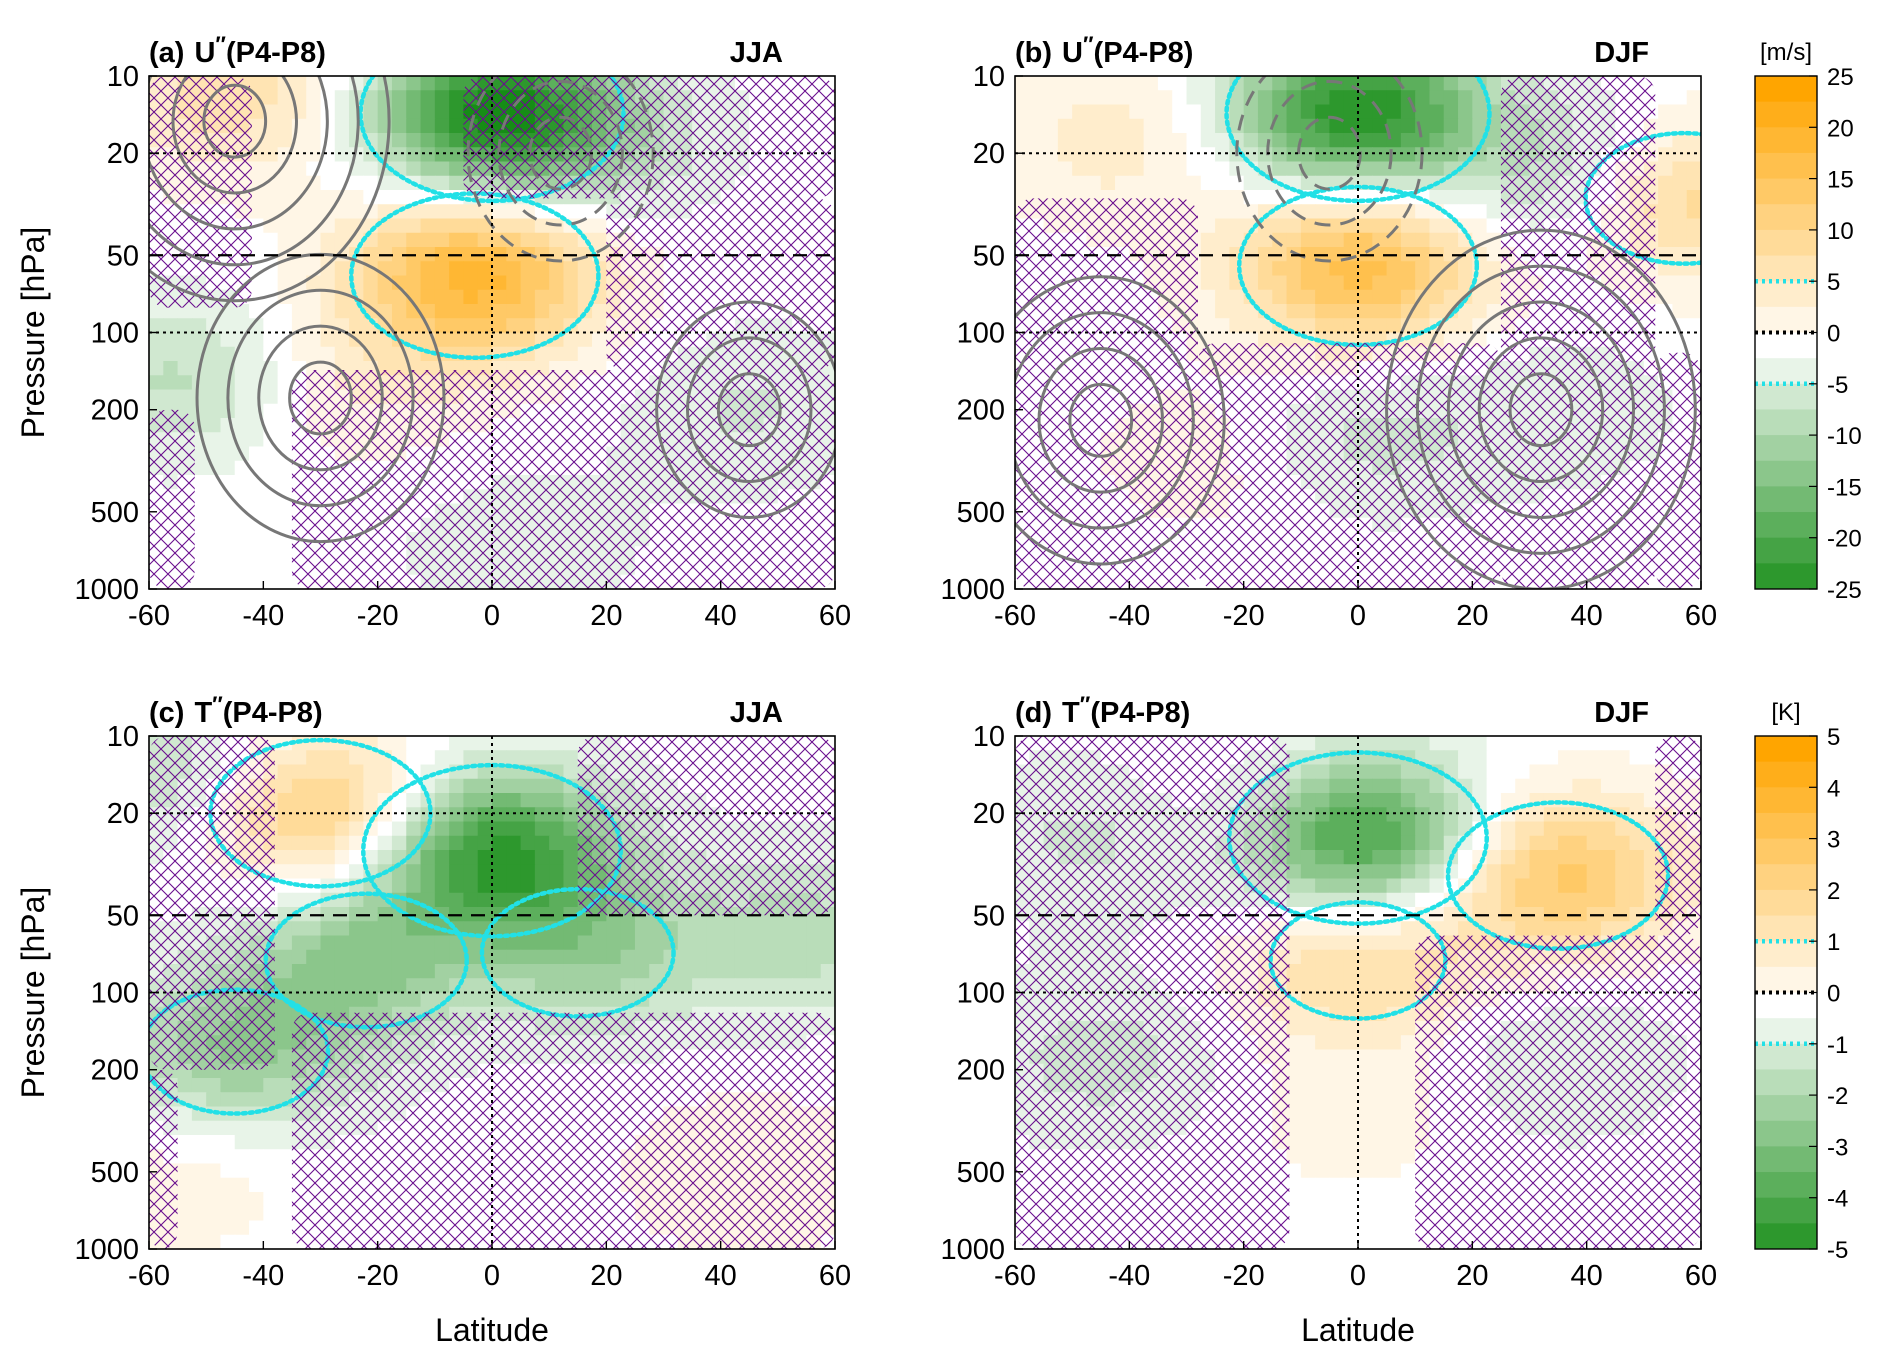 This screenshot has height=1359, width=1892. I want to click on x-tick-label: -40, so click(1129, 616).